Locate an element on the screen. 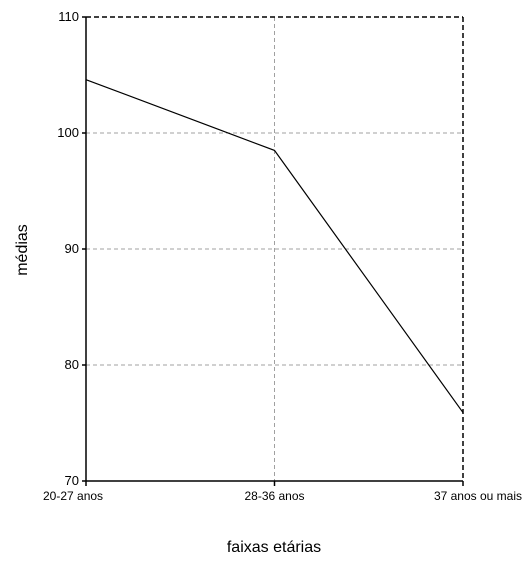 The height and width of the screenshot is (566, 524). y-tick-label: 70 is located at coordinates (72, 480).